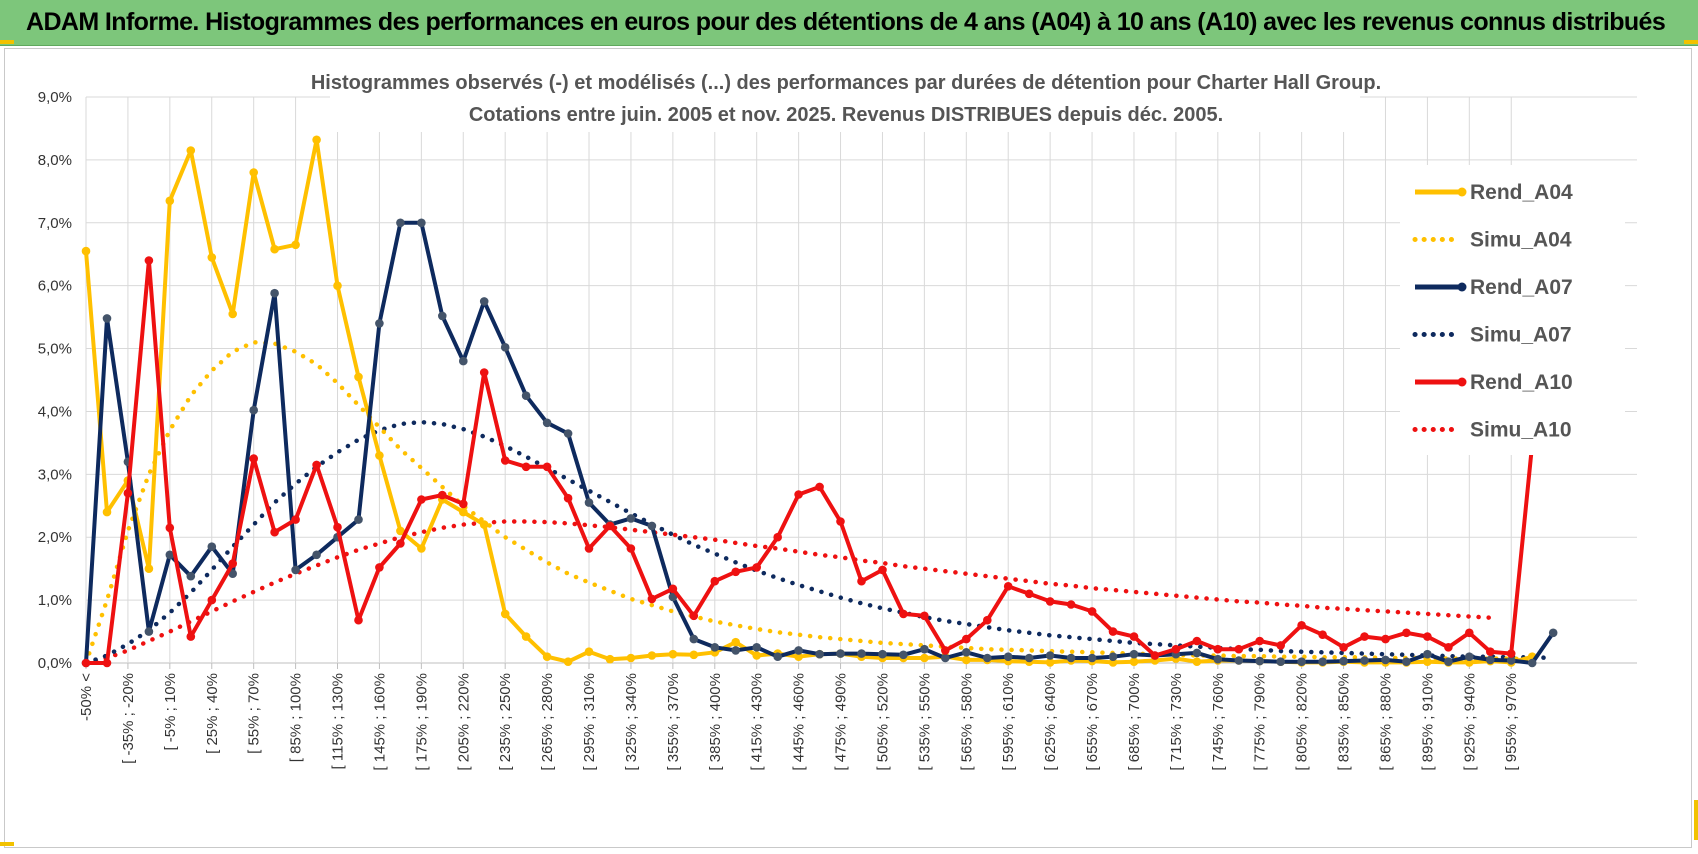  I want to click on y-tick-label: 2,0%, so click(55, 537).